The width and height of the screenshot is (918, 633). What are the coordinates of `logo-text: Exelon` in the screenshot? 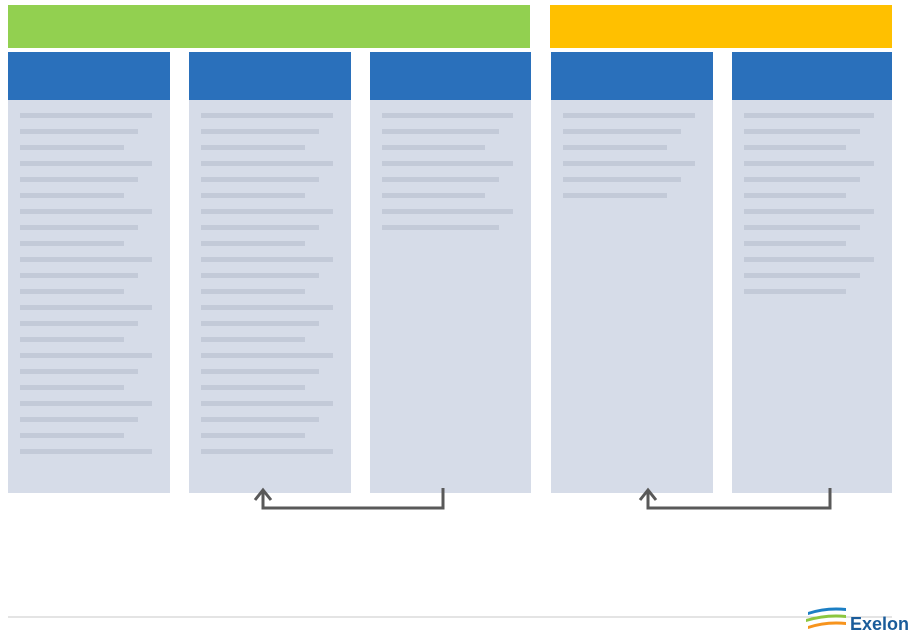 It's located at (879, 623).